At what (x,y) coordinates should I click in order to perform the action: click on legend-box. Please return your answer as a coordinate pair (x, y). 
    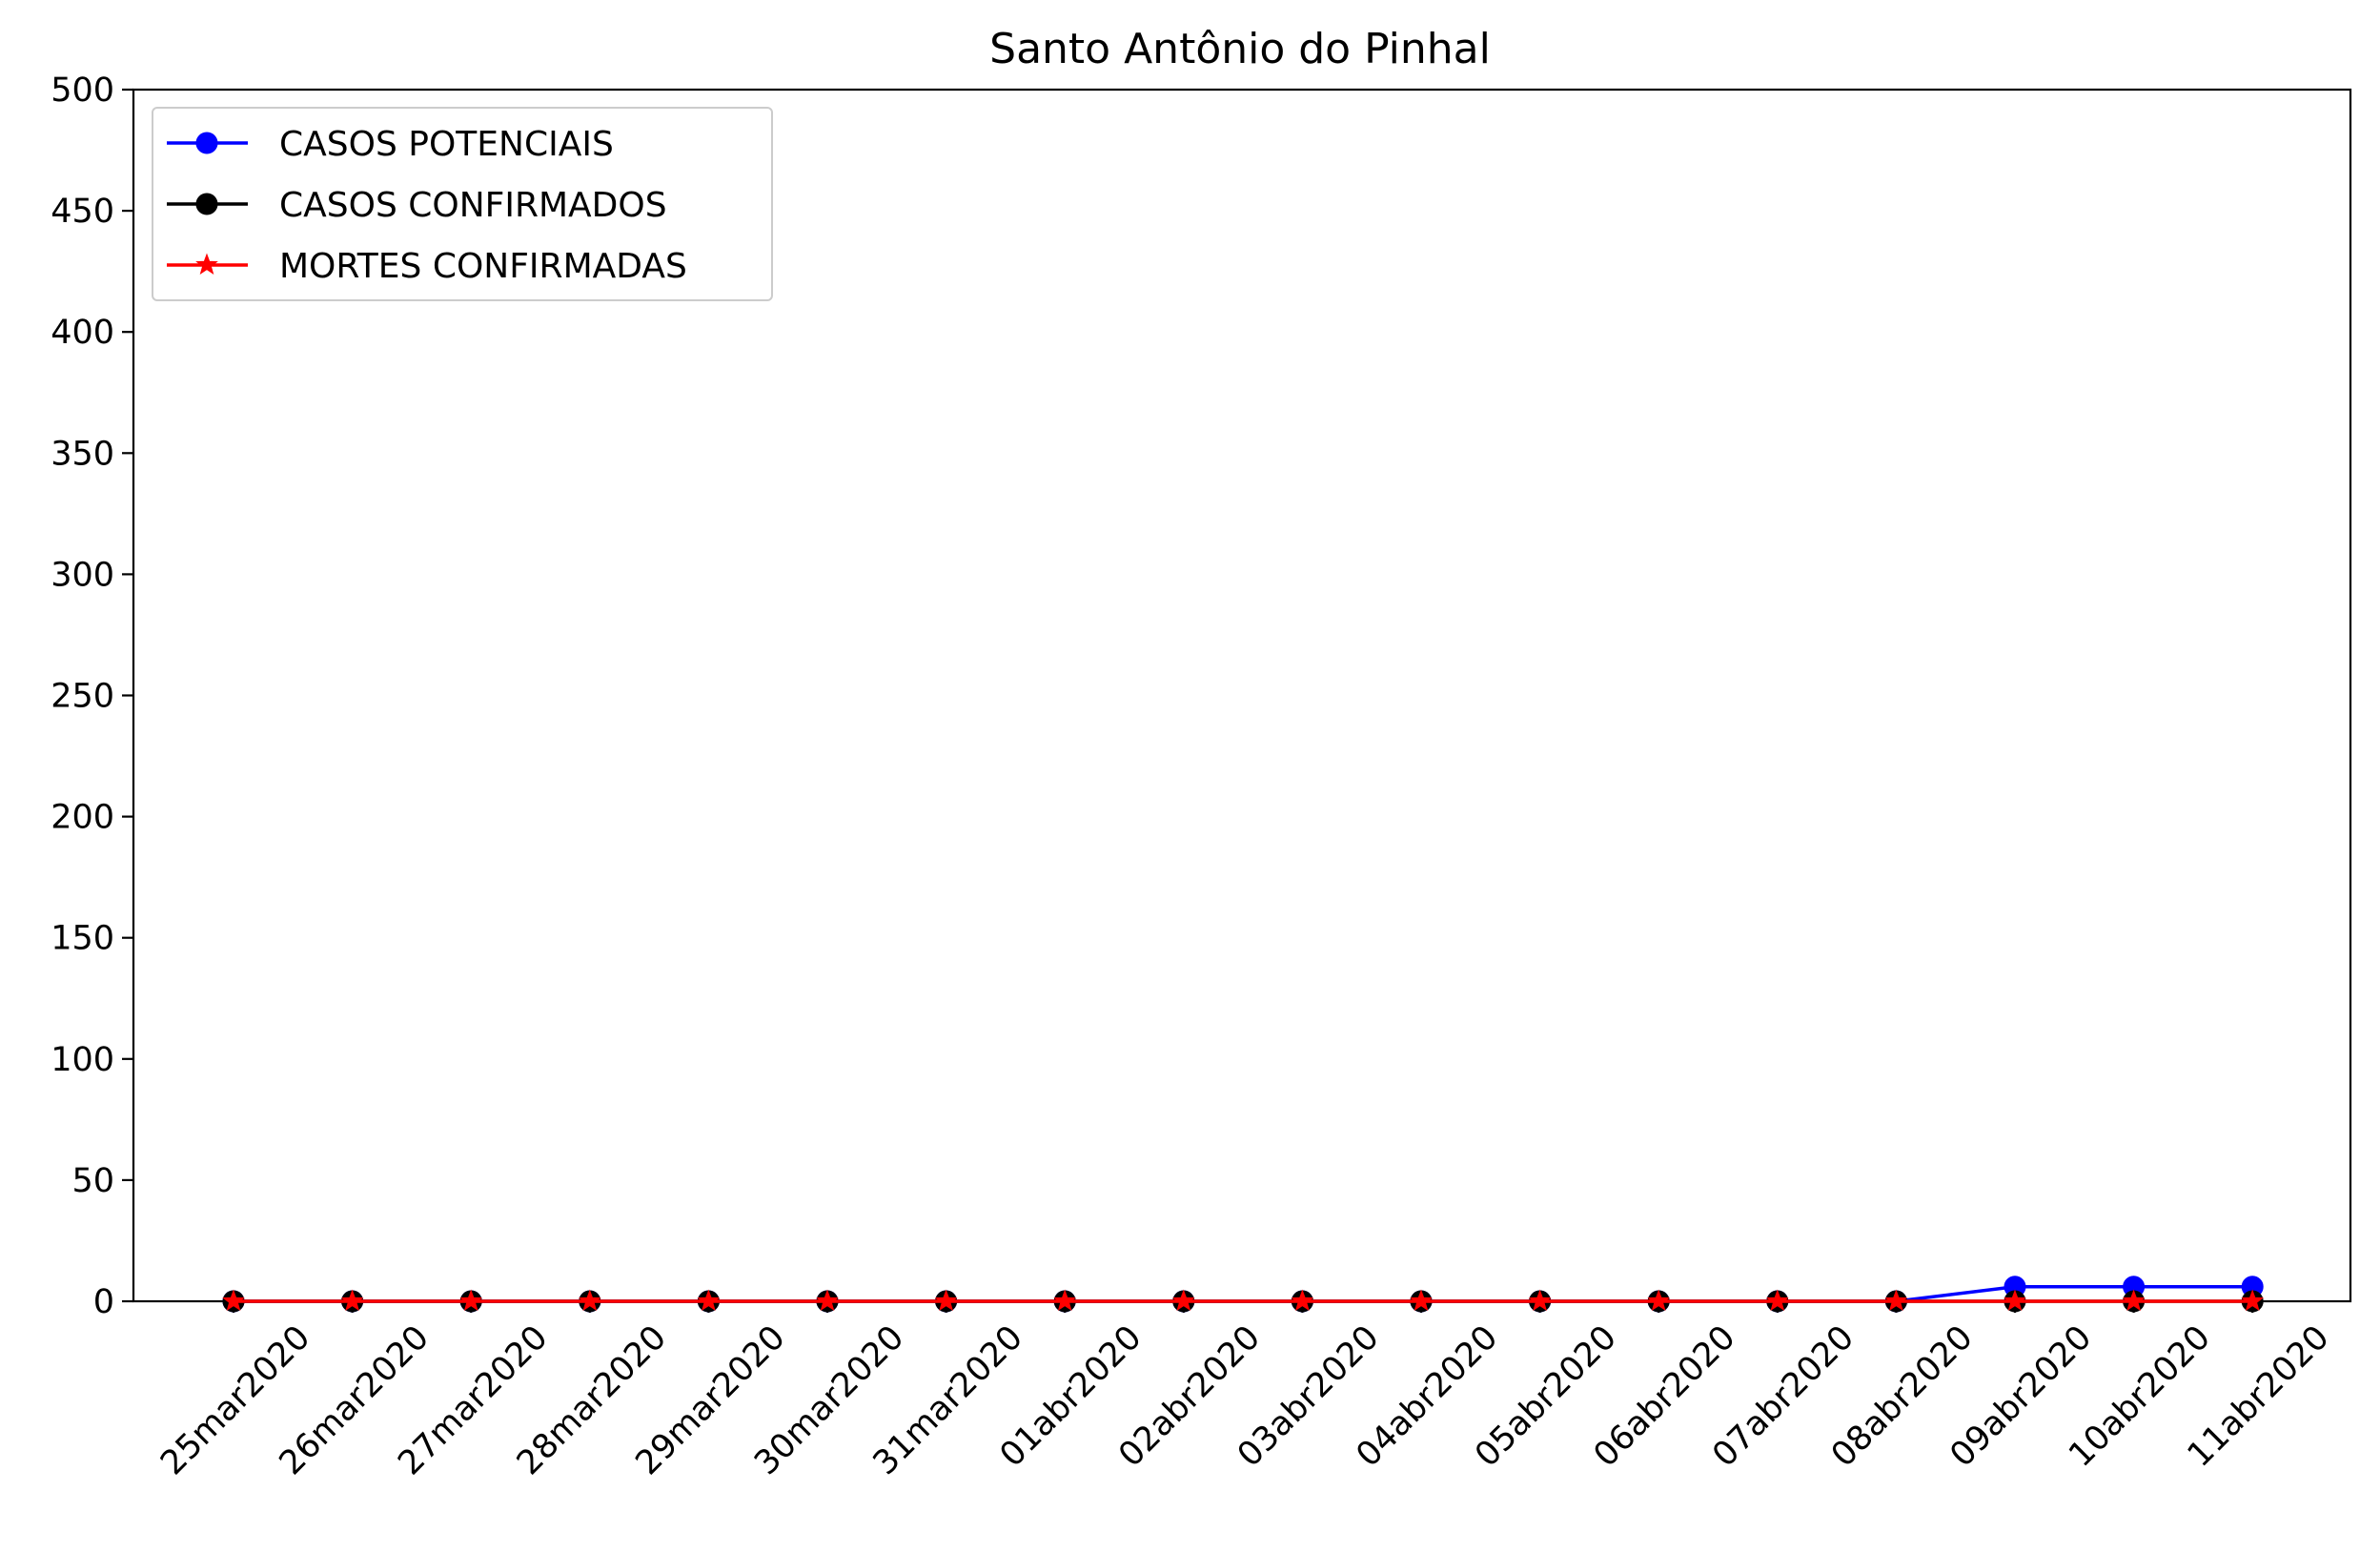
    Looking at the image, I should click on (463, 204).